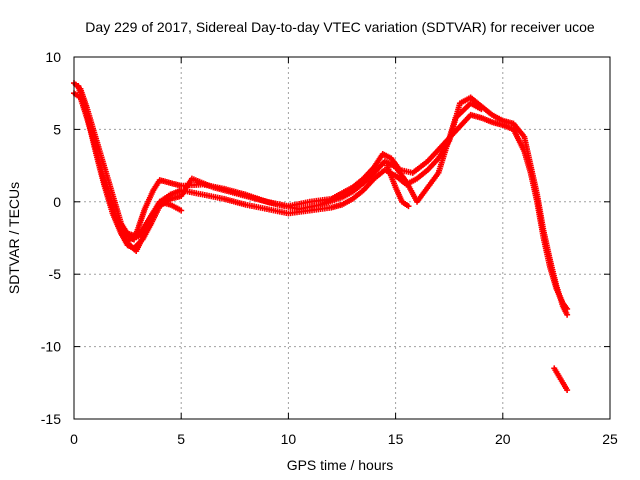 This screenshot has height=480, width=640. What do you see at coordinates (561, 379) in the screenshot?
I see `series-track-f` at bounding box center [561, 379].